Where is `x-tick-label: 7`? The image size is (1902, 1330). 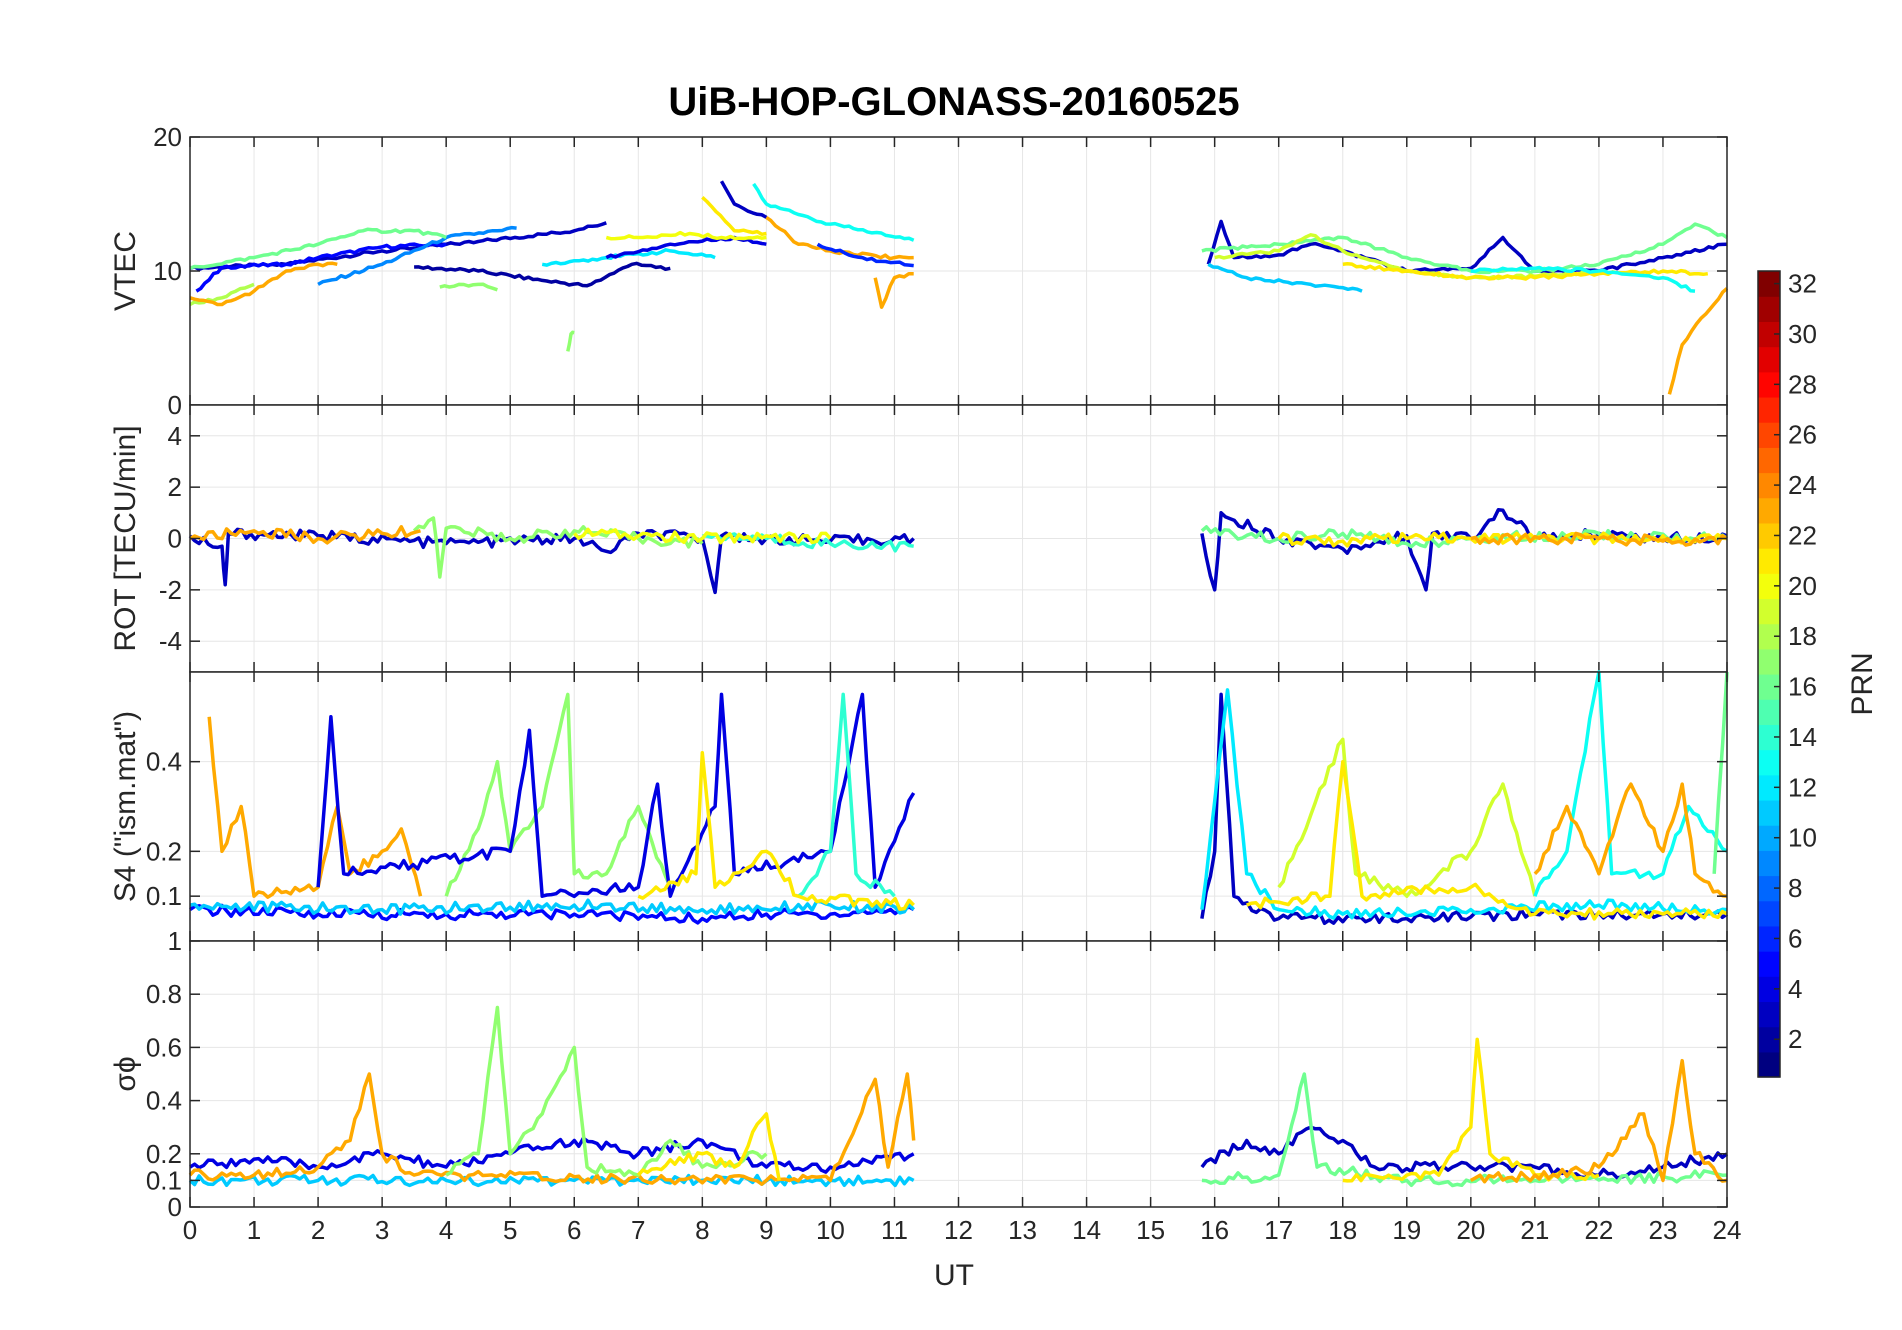 x-tick-label: 7 is located at coordinates (638, 1230).